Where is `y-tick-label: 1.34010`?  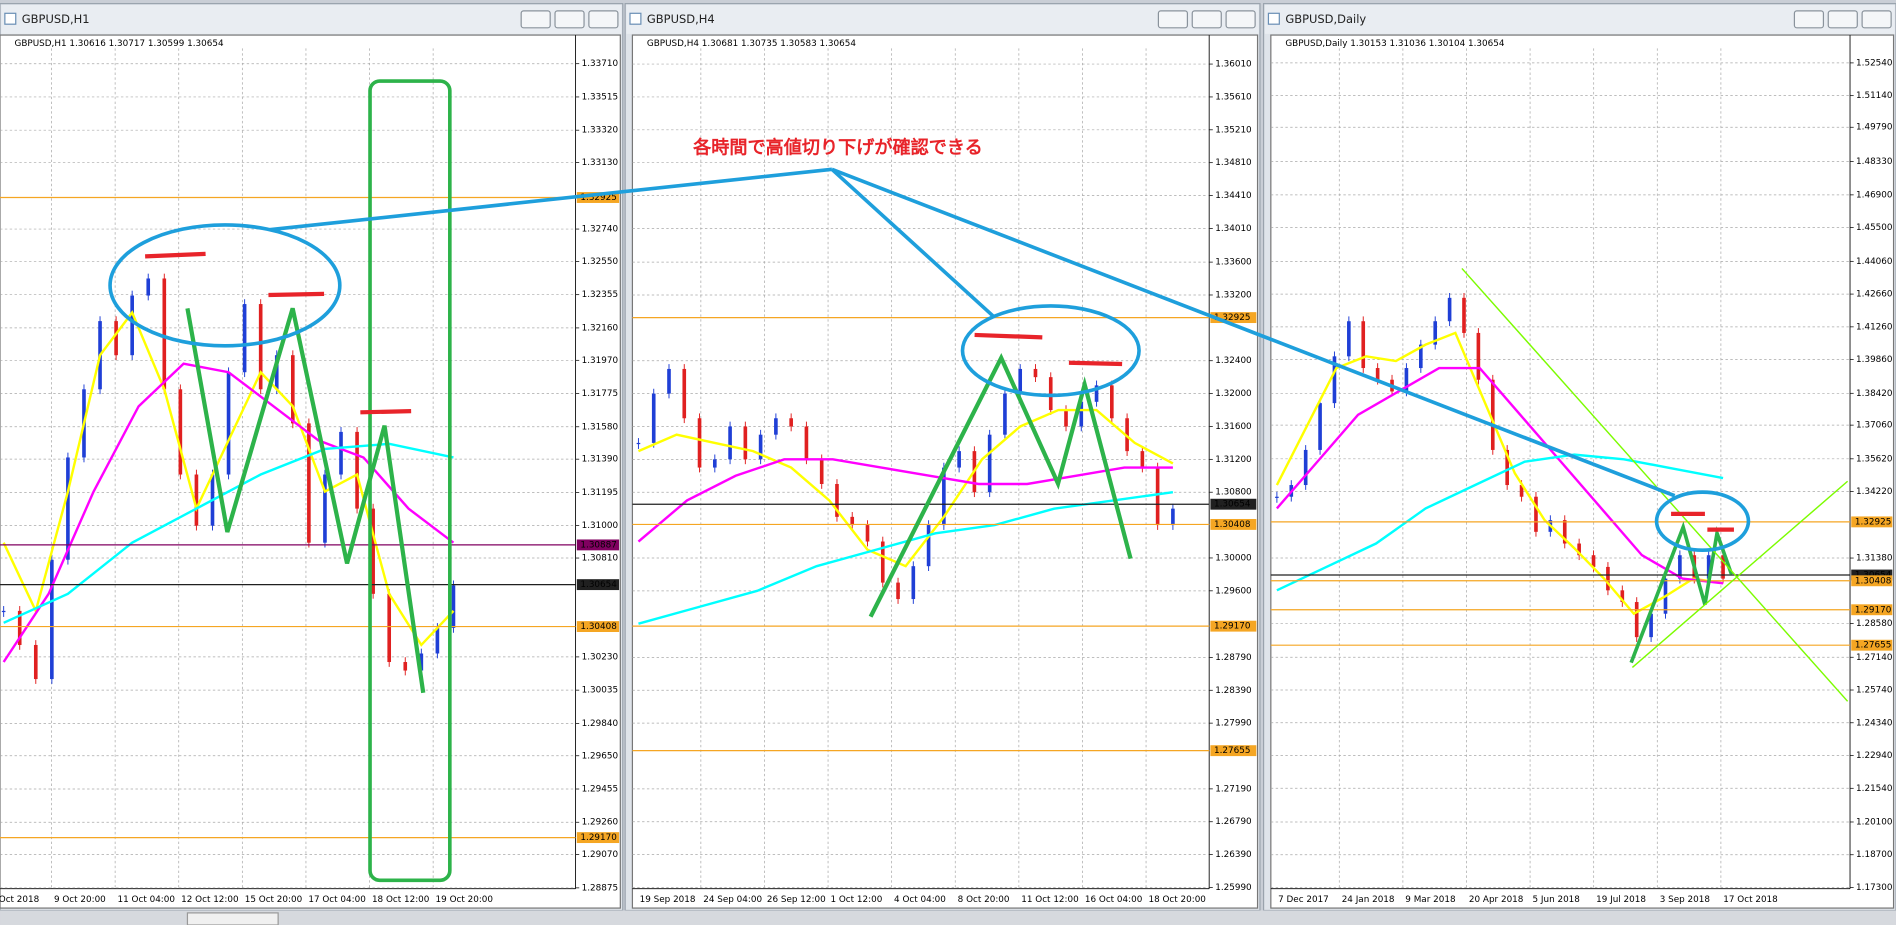 y-tick-label: 1.34010 is located at coordinates (1233, 229).